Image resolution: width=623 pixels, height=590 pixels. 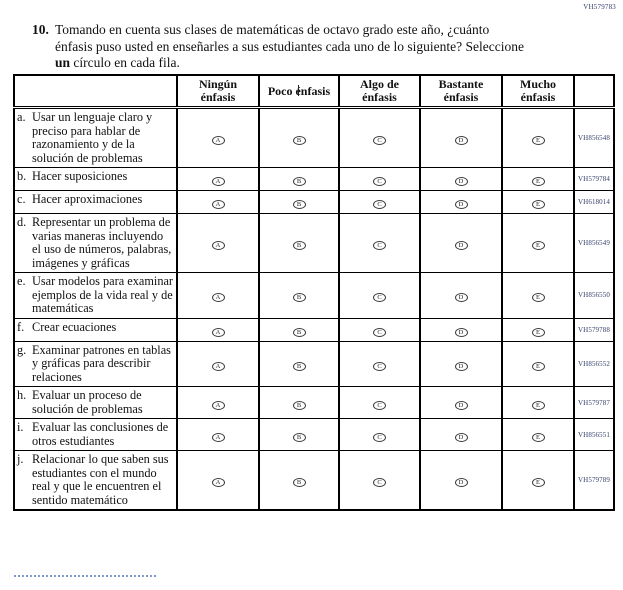 What do you see at coordinates (594, 480) in the screenshot?
I see `row-code: VH579789` at bounding box center [594, 480].